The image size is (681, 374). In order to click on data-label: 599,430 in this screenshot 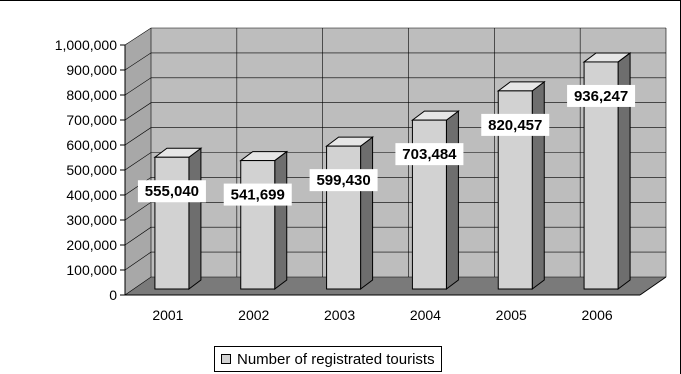, I will do `click(343, 180)`.